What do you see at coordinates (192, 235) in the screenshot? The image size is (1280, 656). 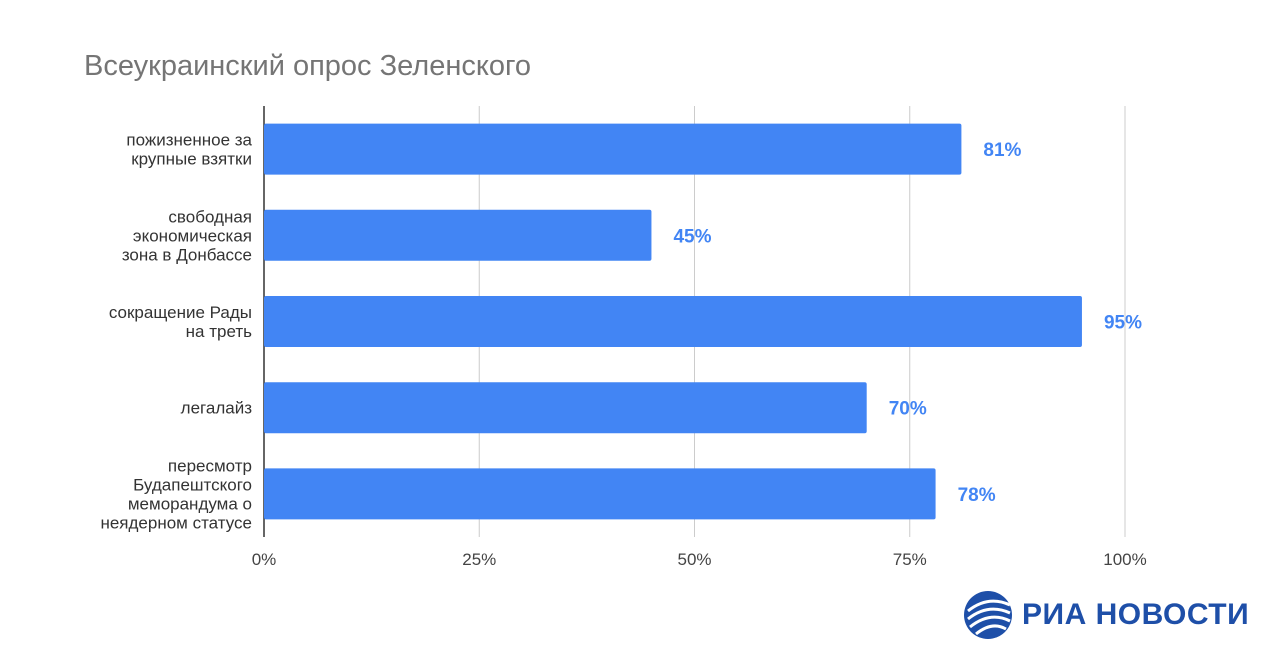 I see `category-label-line: экономическая` at bounding box center [192, 235].